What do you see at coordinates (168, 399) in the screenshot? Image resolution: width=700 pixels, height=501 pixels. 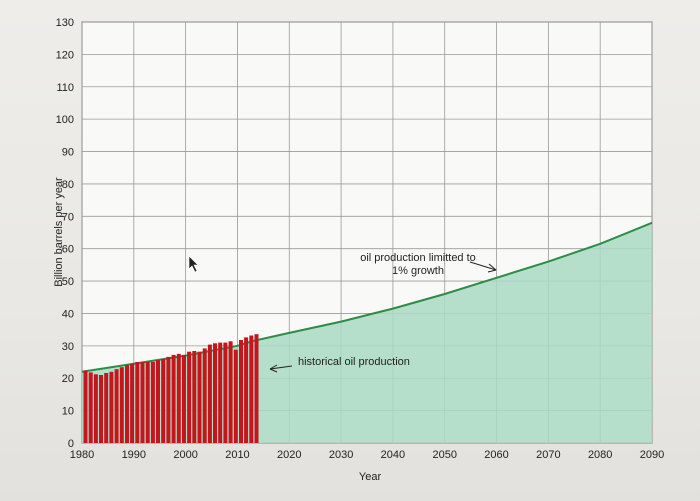 I see `bar-1996` at bounding box center [168, 399].